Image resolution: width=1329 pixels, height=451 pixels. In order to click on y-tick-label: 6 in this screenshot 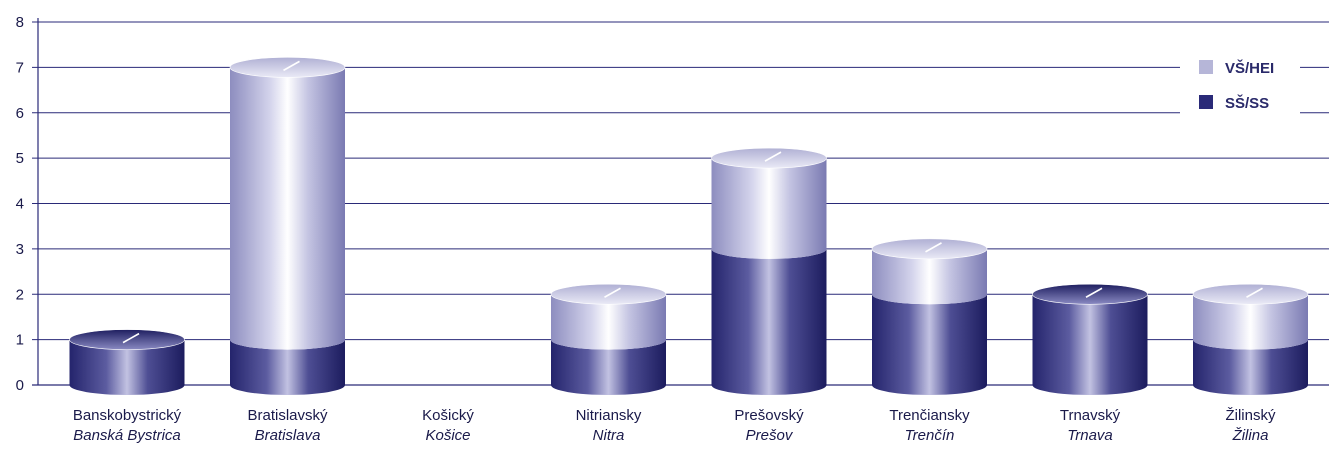, I will do `click(20, 113)`.